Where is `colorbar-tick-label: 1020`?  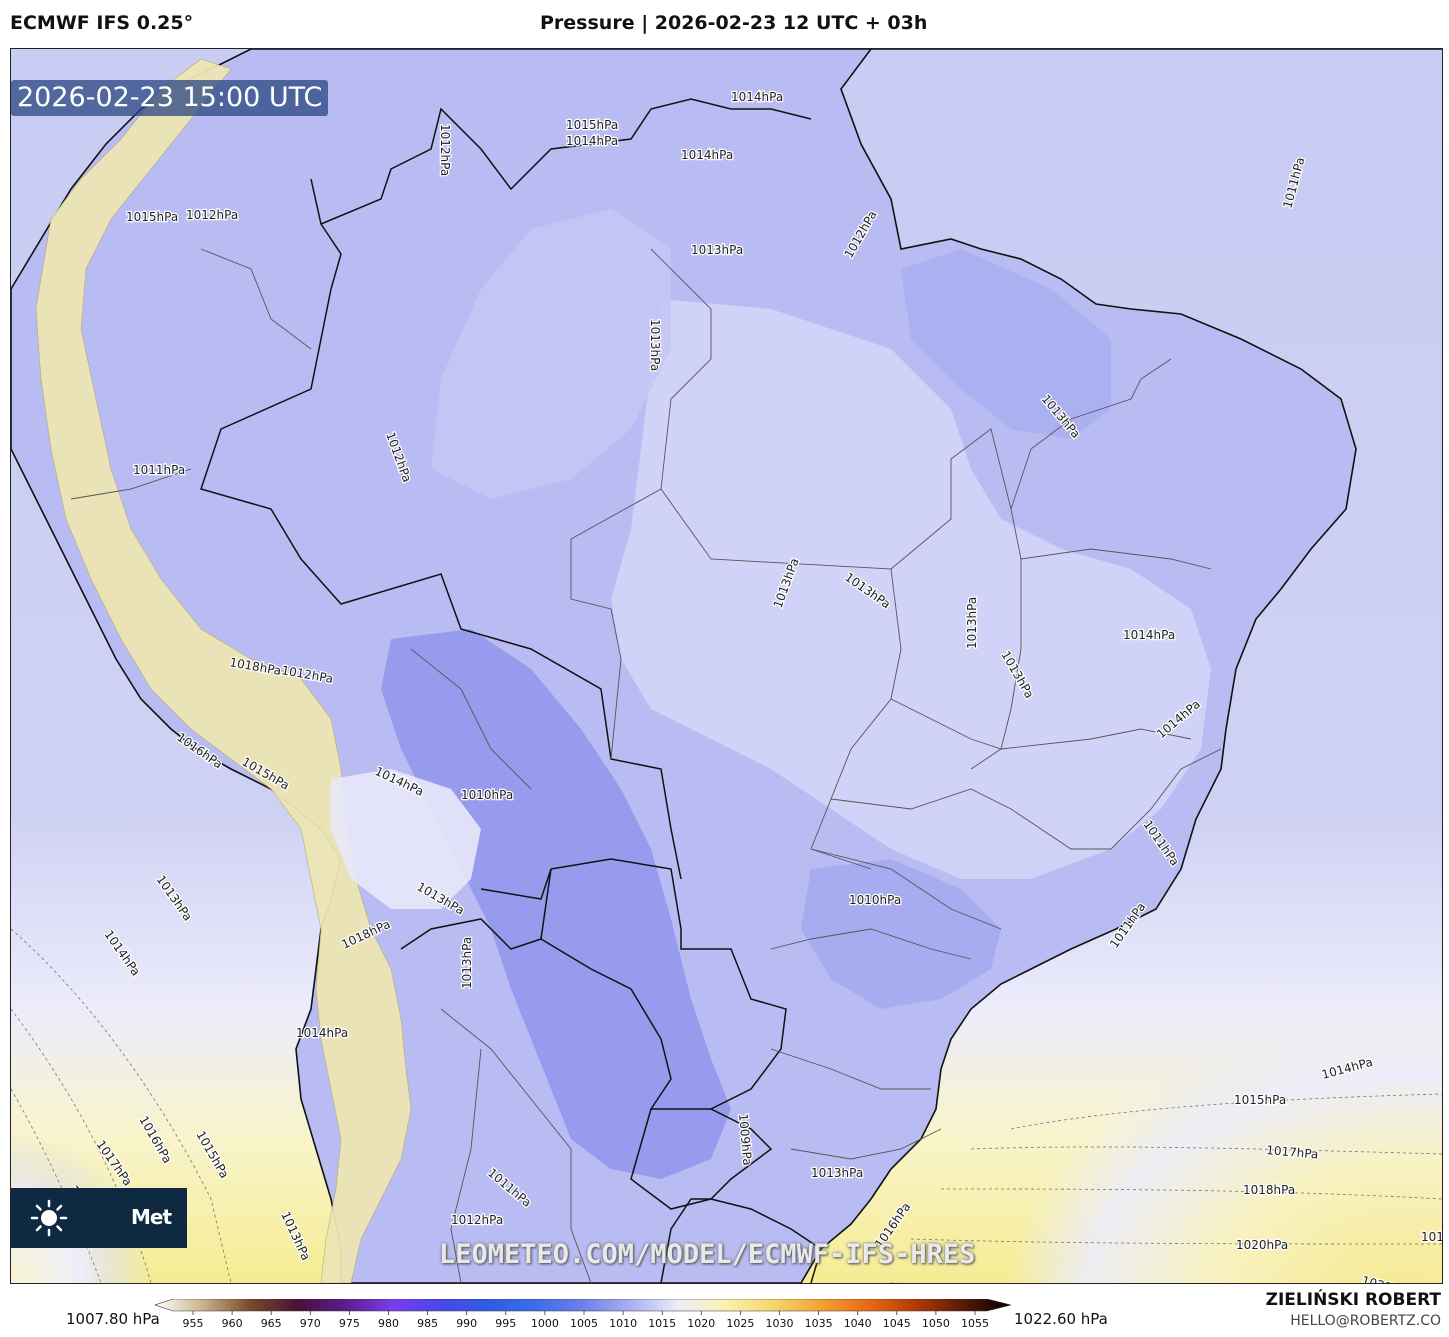
colorbar-tick-label: 1020 is located at coordinates (701, 1323).